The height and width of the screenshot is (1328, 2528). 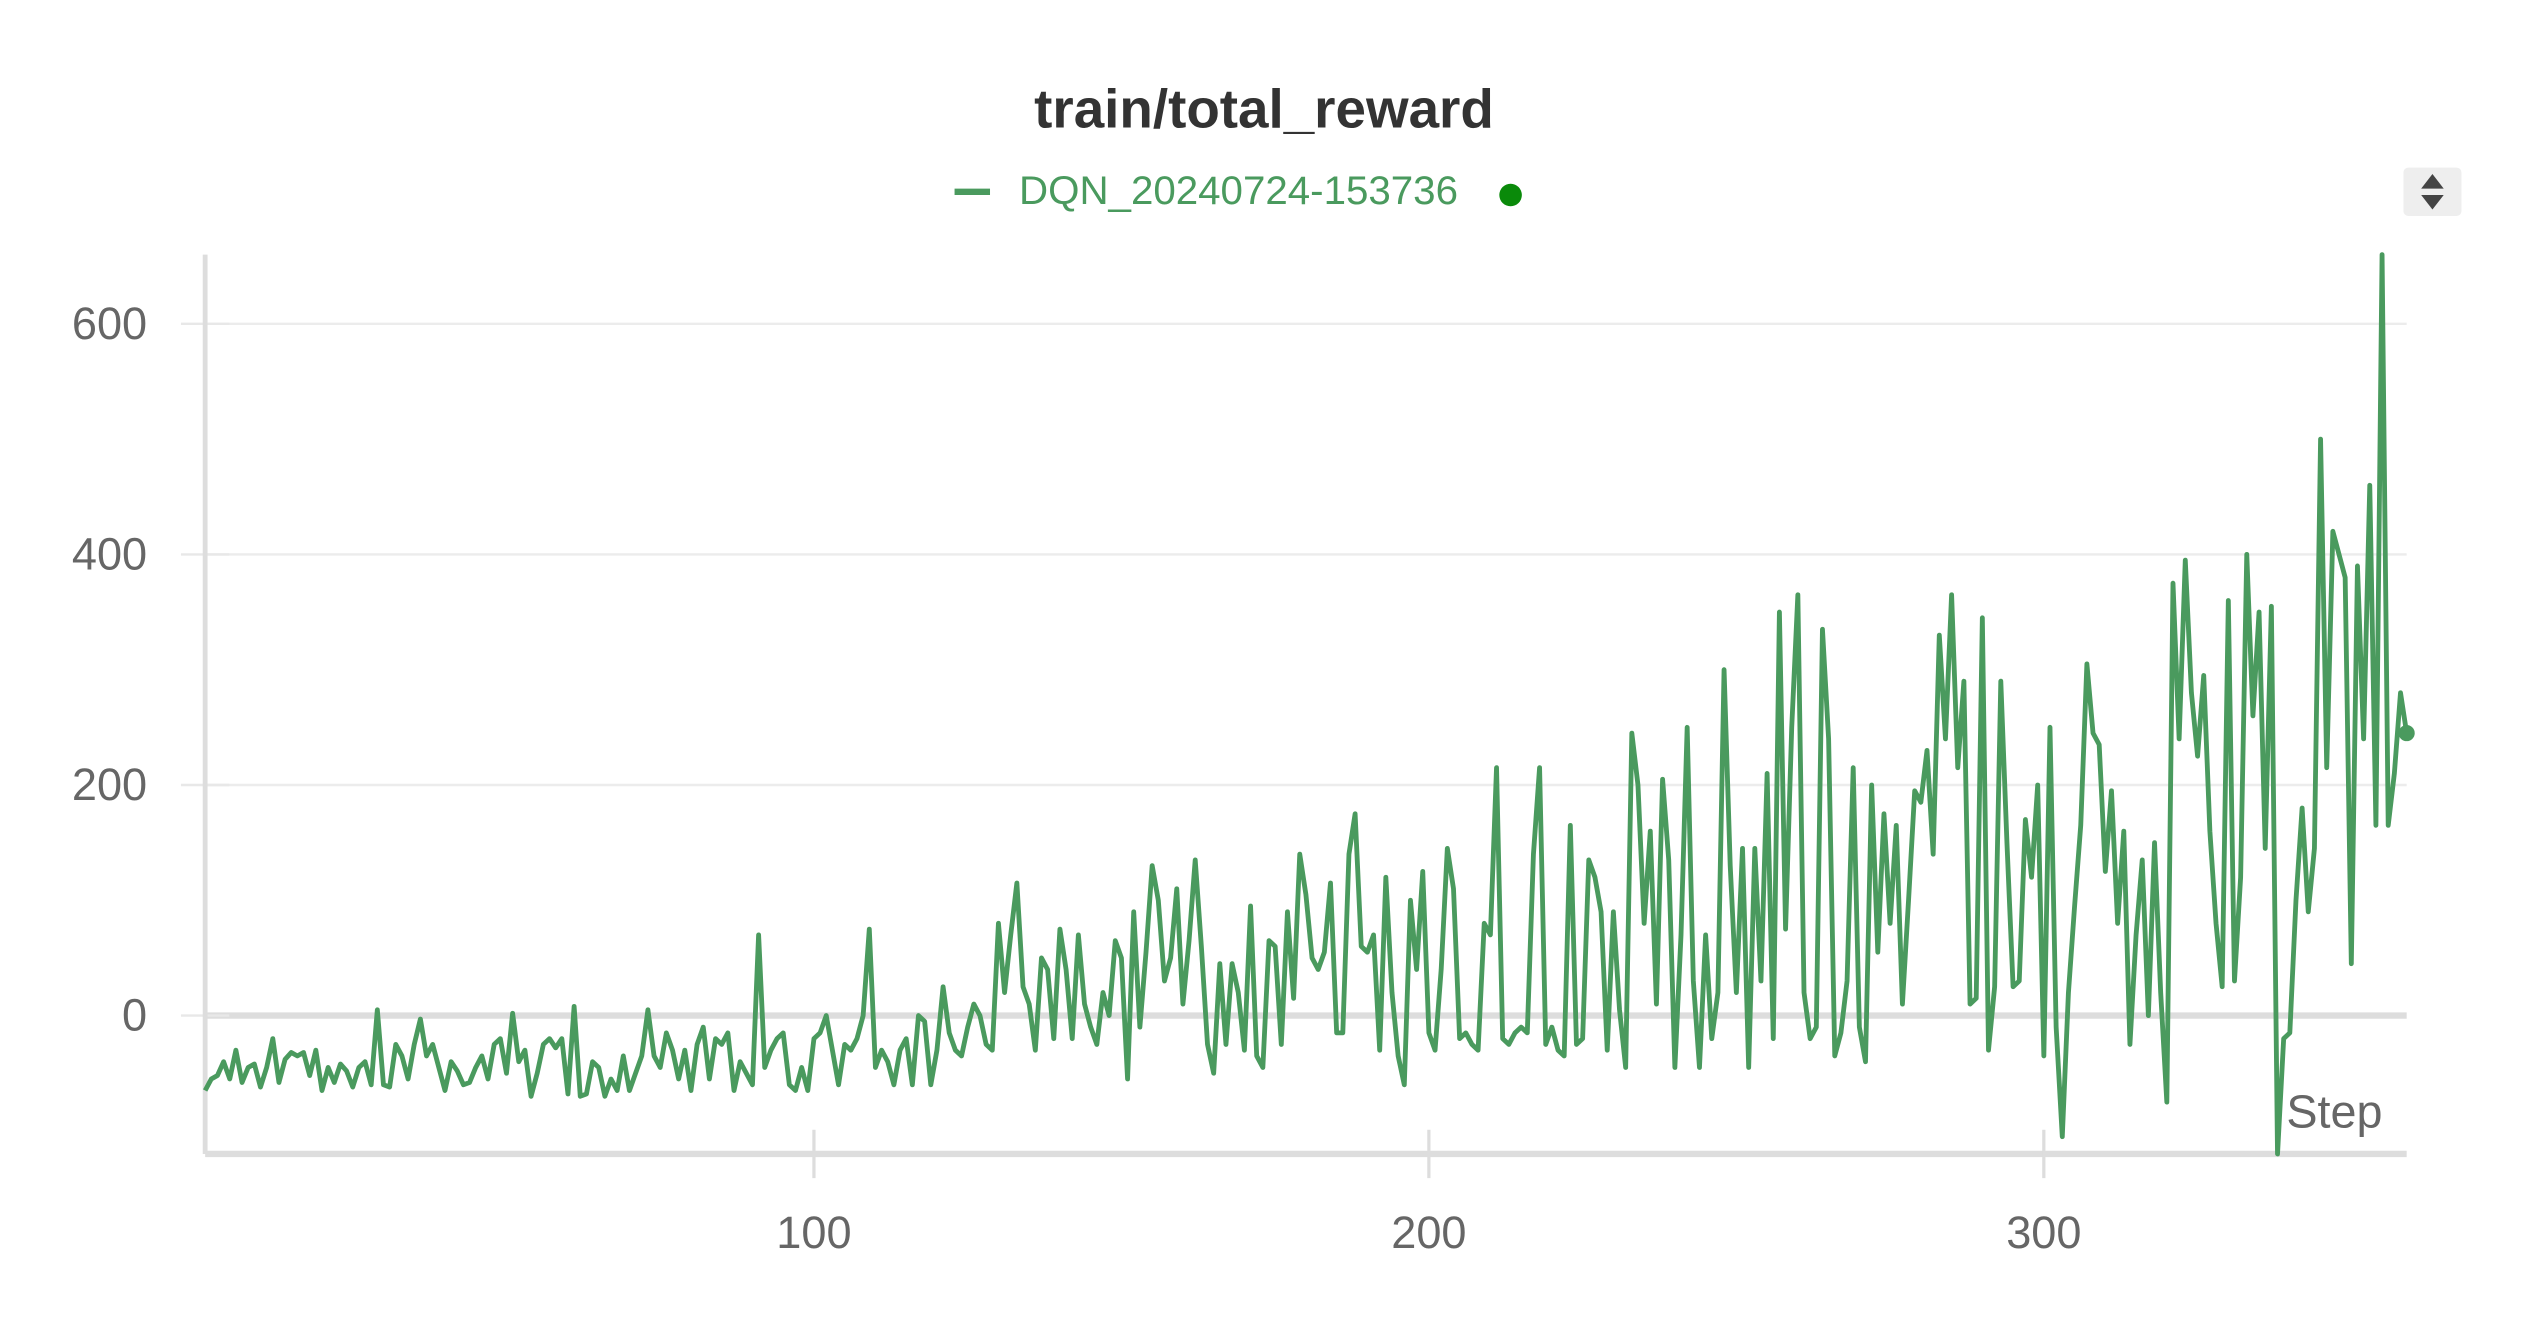 I want to click on scroll-bg, so click(x=2432, y=191).